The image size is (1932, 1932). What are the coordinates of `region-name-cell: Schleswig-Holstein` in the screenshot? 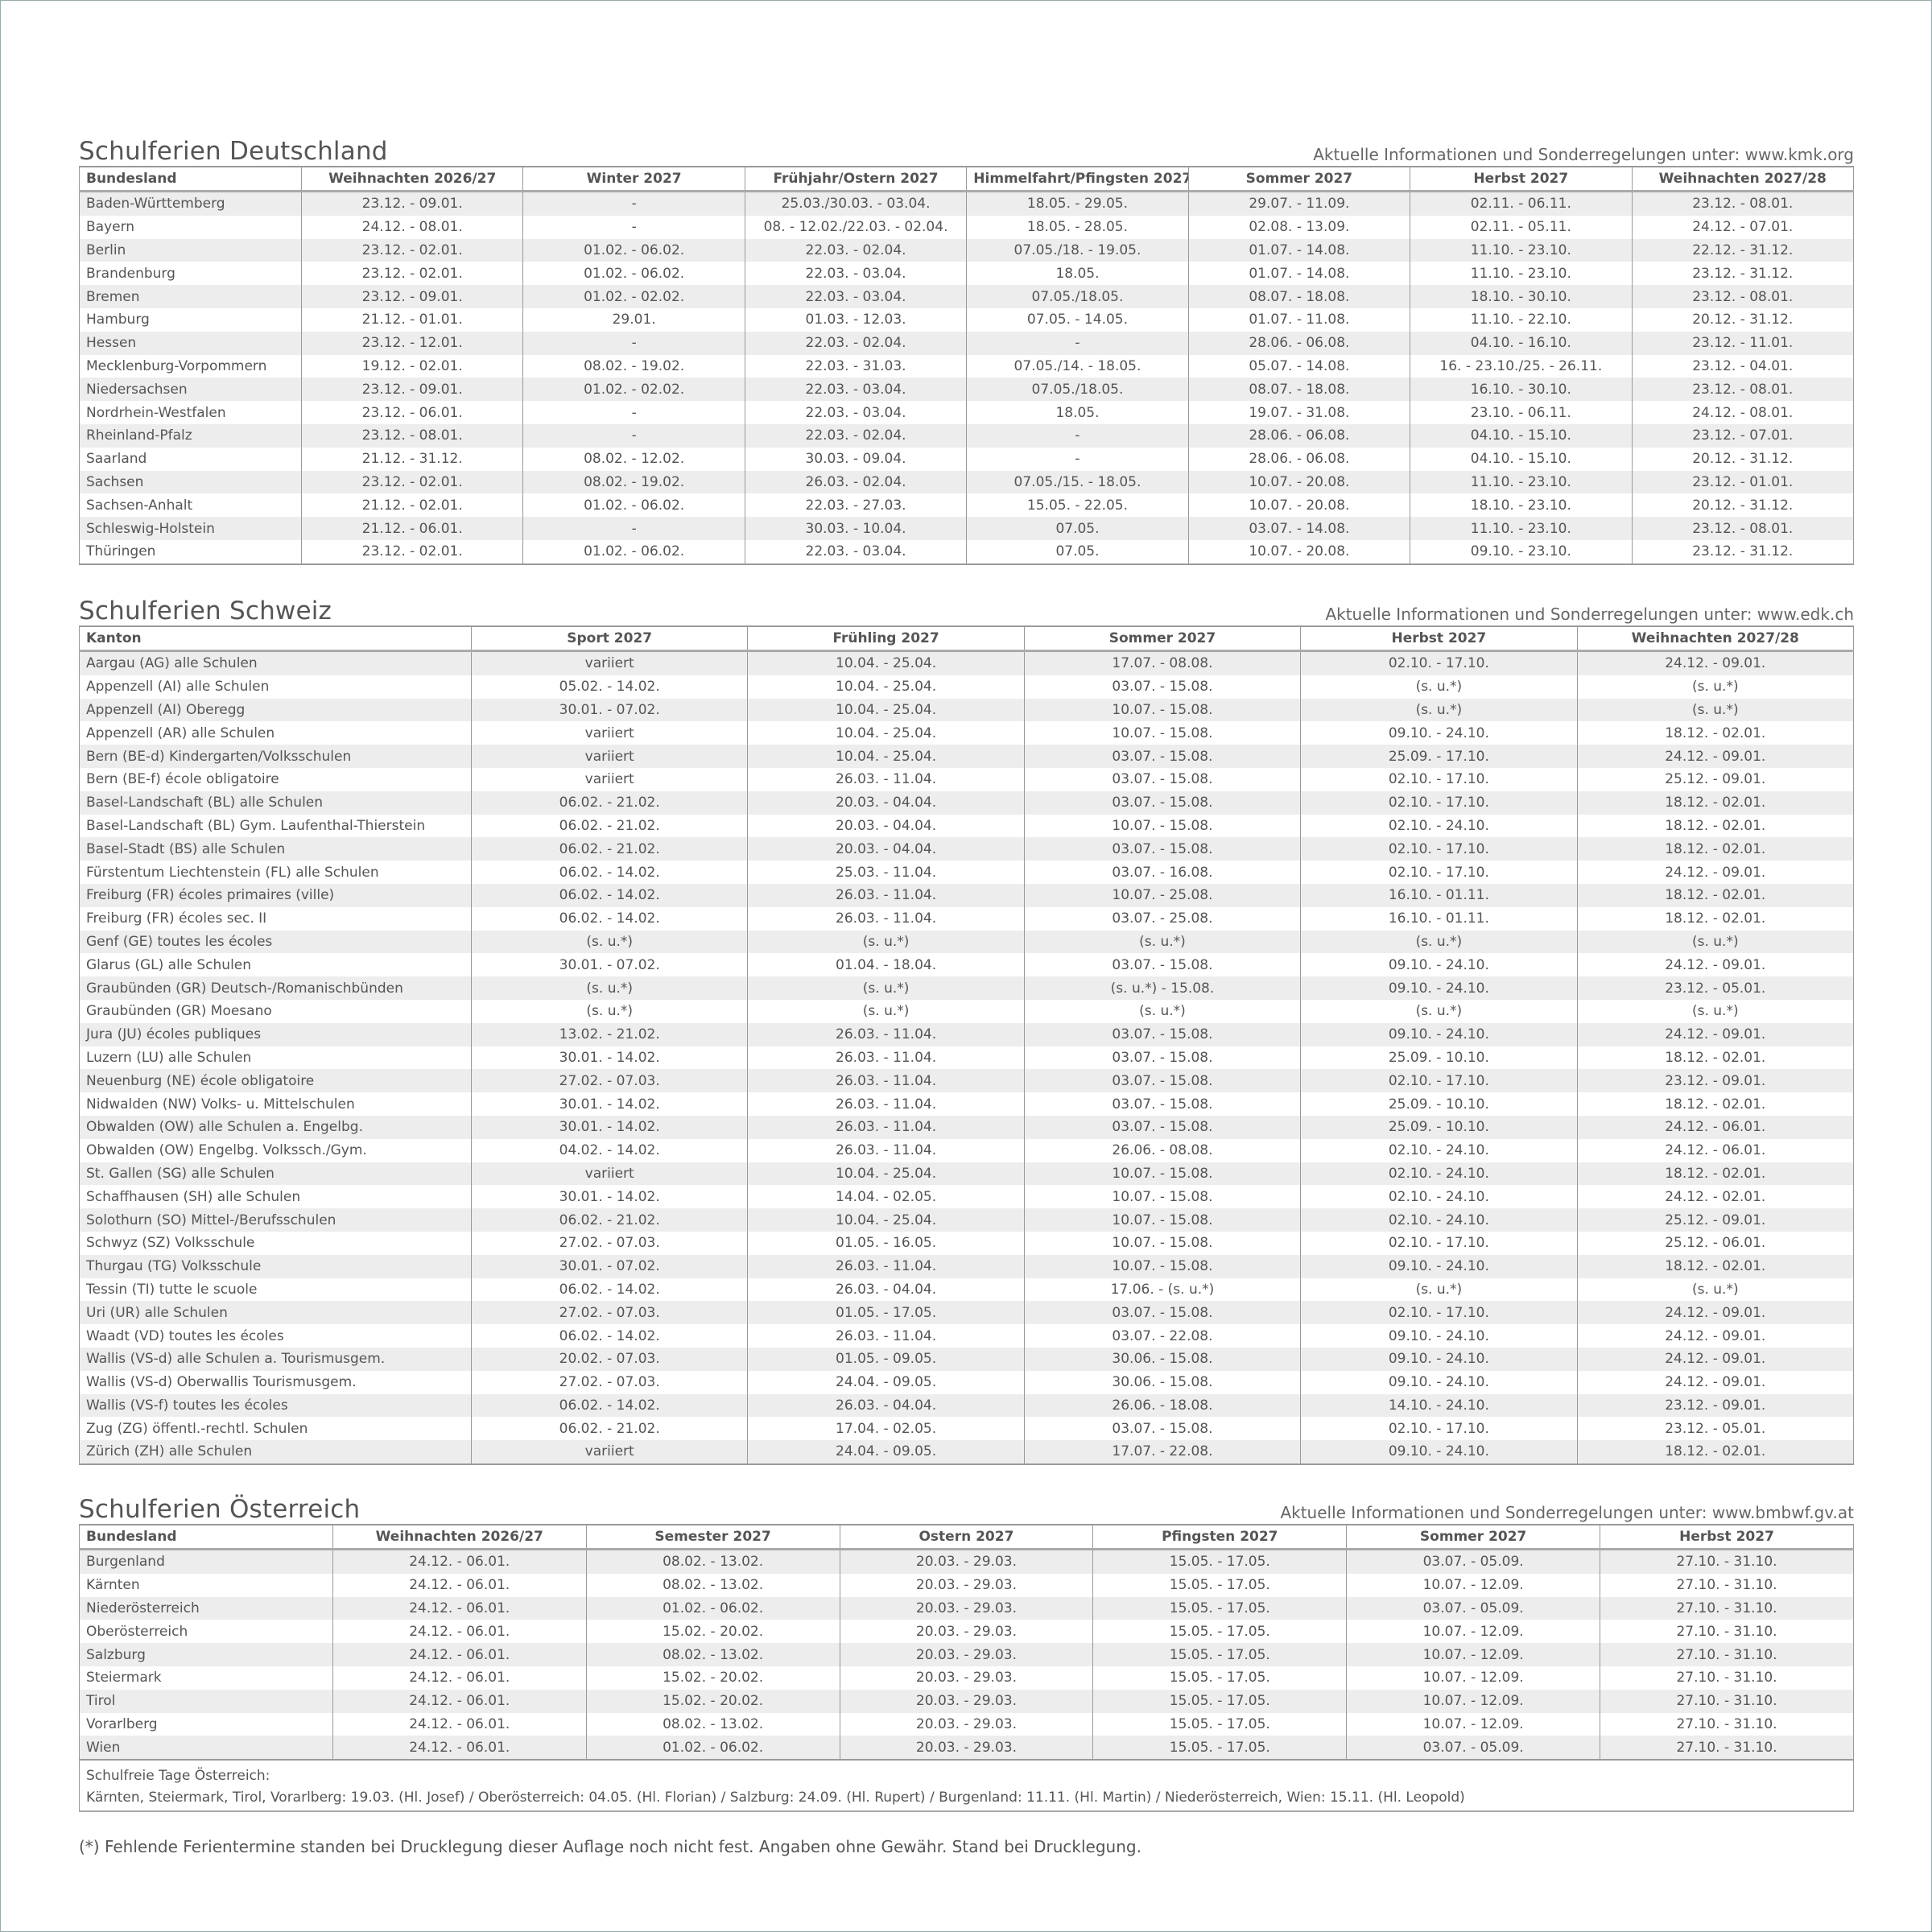 It's located at (190, 528).